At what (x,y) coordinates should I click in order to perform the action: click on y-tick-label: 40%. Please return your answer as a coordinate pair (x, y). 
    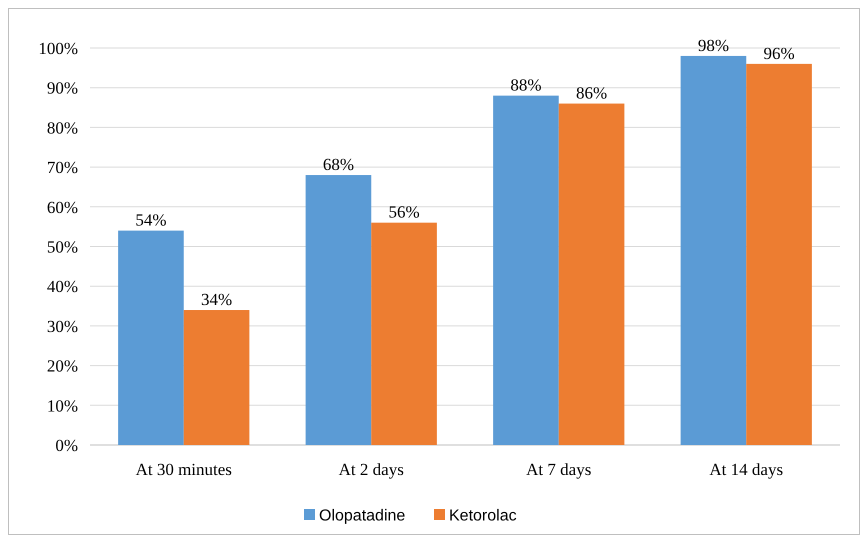
    Looking at the image, I should click on (62, 286).